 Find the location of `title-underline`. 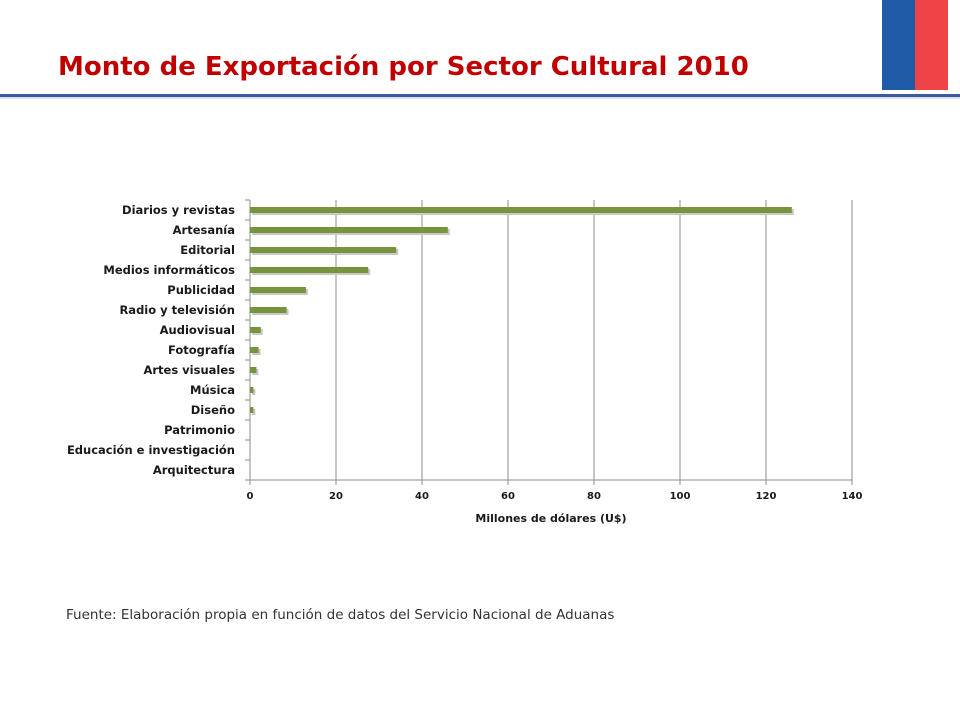

title-underline is located at coordinates (480, 95).